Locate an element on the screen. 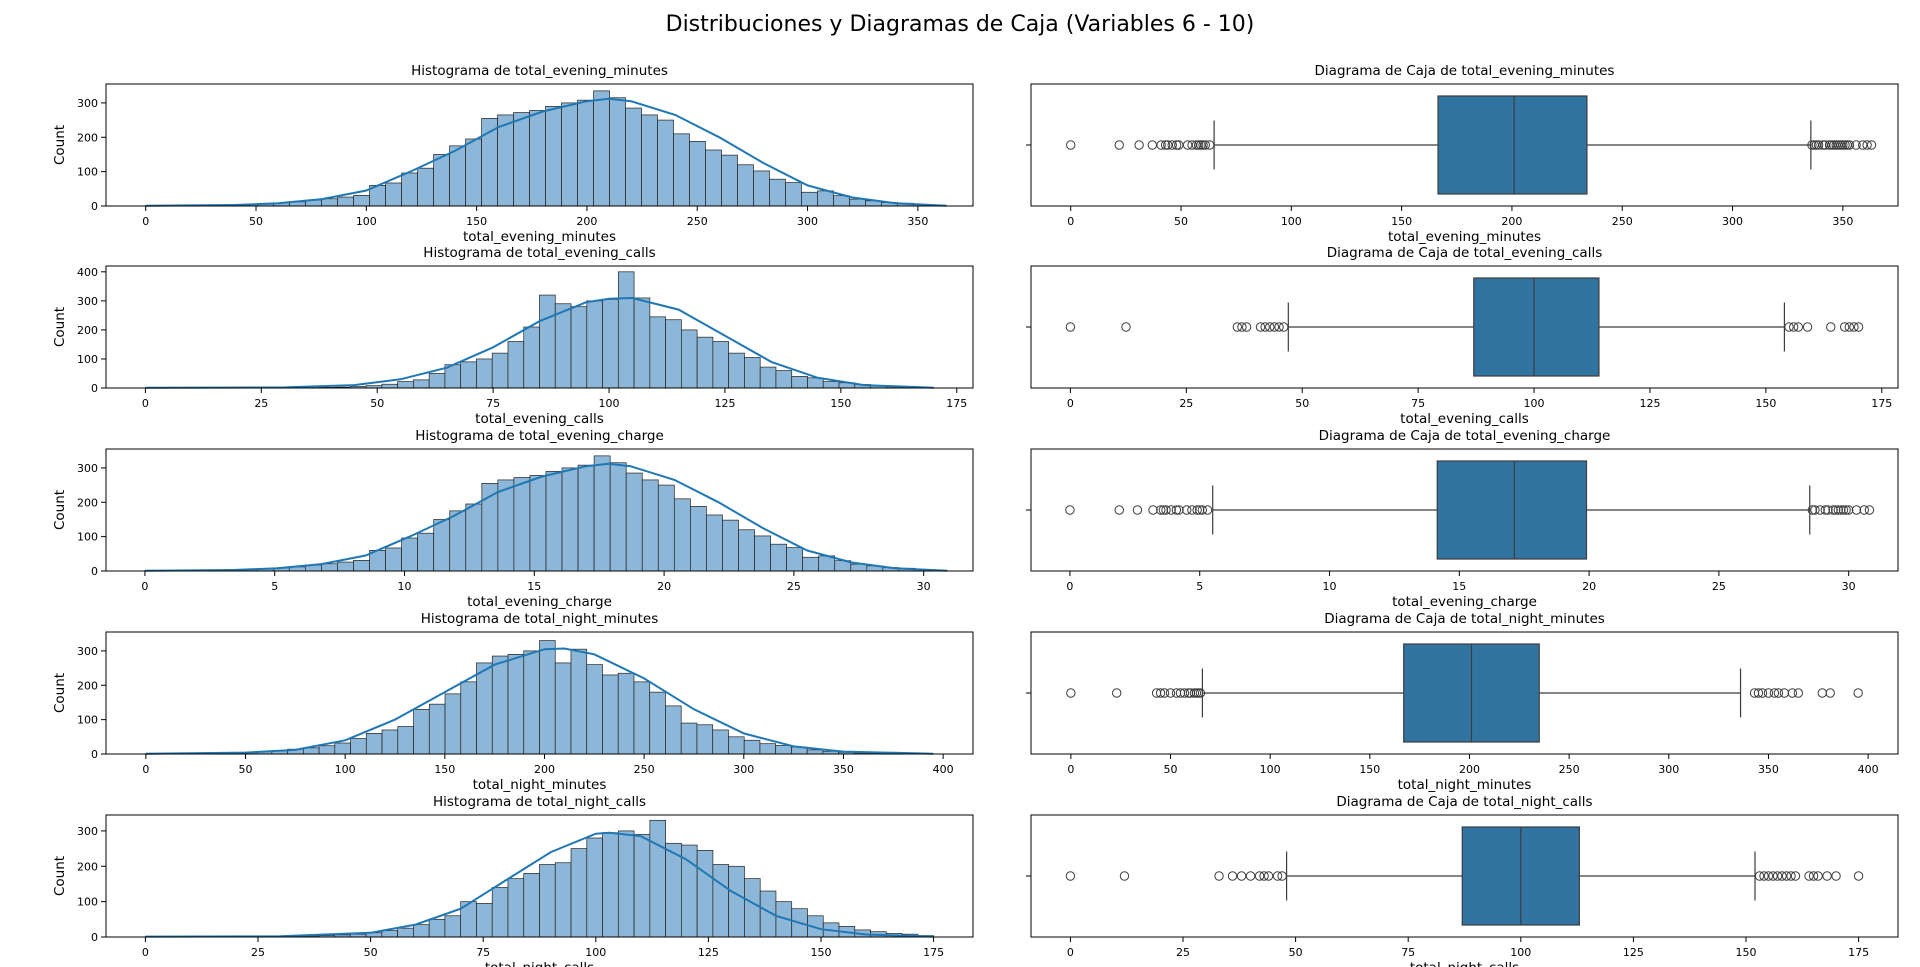  plot-title: Histograma de total_evening_minutes is located at coordinates (539, 71).